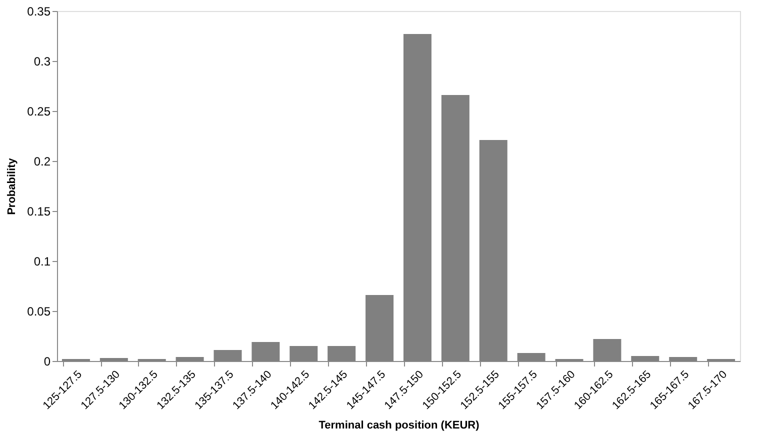 The width and height of the screenshot is (761, 443). Describe the element at coordinates (47, 361) in the screenshot. I see `y-tick-label: 0` at that location.